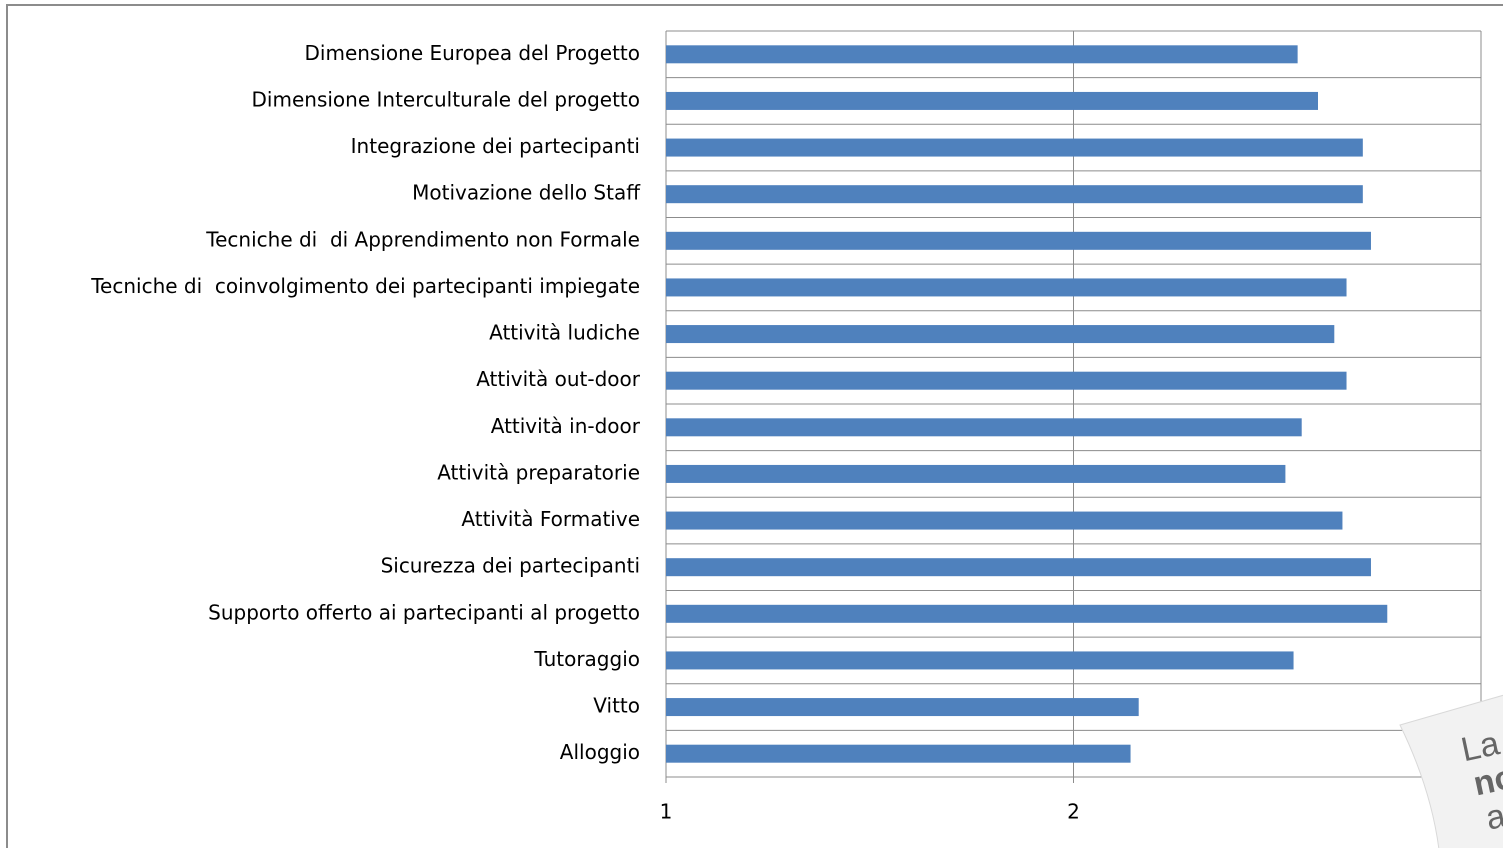  I want to click on y-tick-label: Attività preparatorie, so click(538, 472).